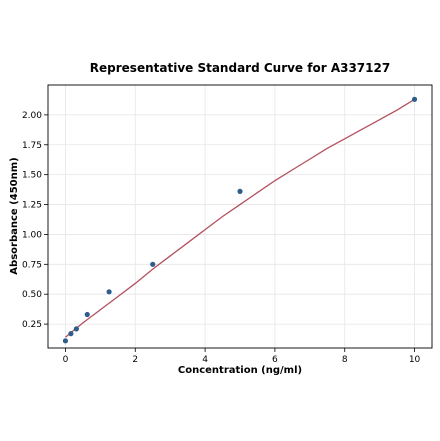  Describe the element at coordinates (32, 235) in the screenshot. I see `y-tick-label: 1.00` at that location.